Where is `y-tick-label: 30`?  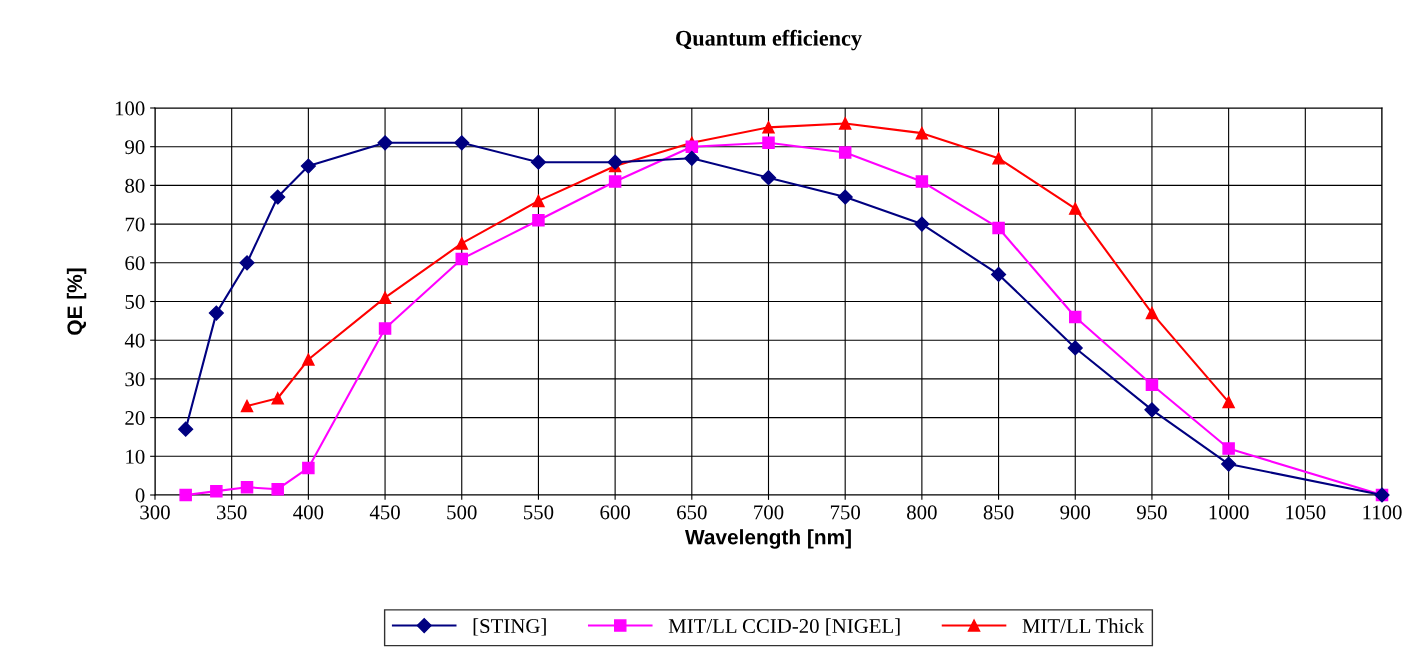
y-tick-label: 30 is located at coordinates (135, 379).